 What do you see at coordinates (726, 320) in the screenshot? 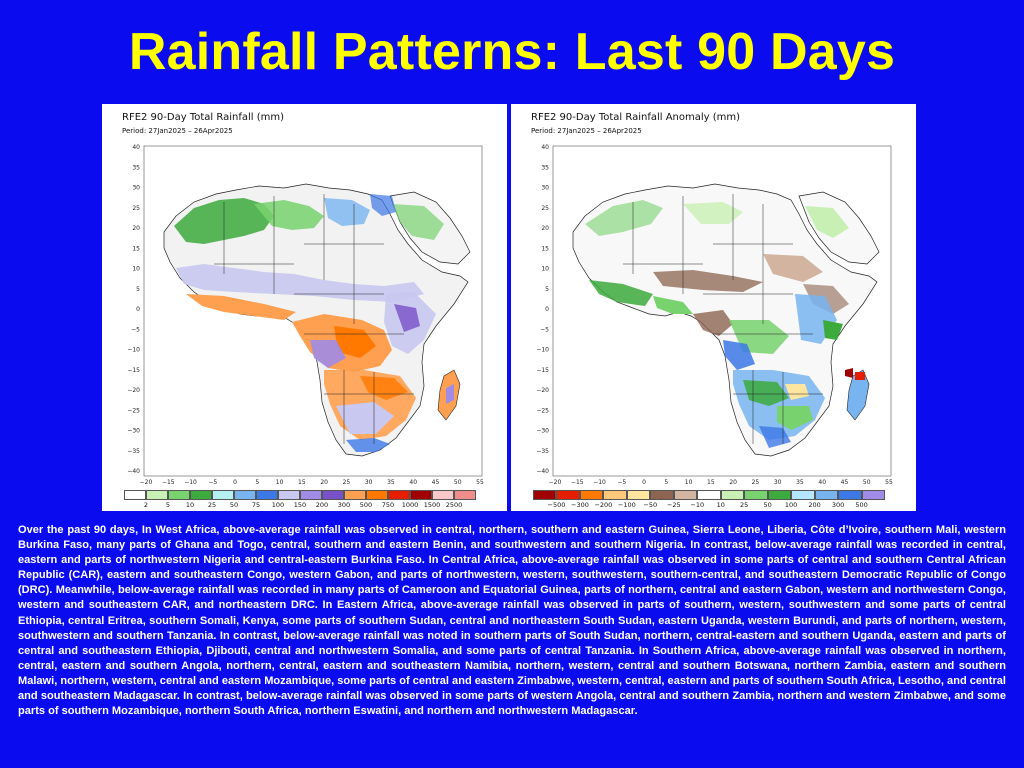
I see `africa-landmass` at bounding box center [726, 320].